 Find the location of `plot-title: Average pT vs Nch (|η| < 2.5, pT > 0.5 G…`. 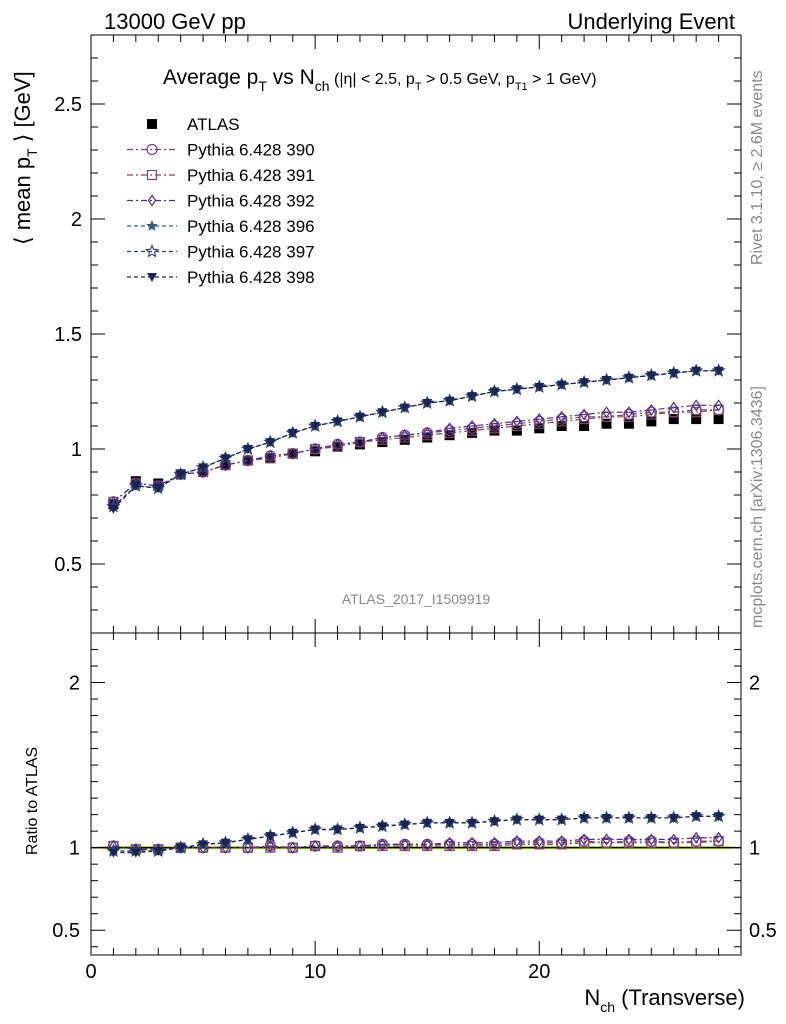

plot-title: Average pT vs Nch (|η| < 2.5, pT > 0.5 G… is located at coordinates (380, 80).